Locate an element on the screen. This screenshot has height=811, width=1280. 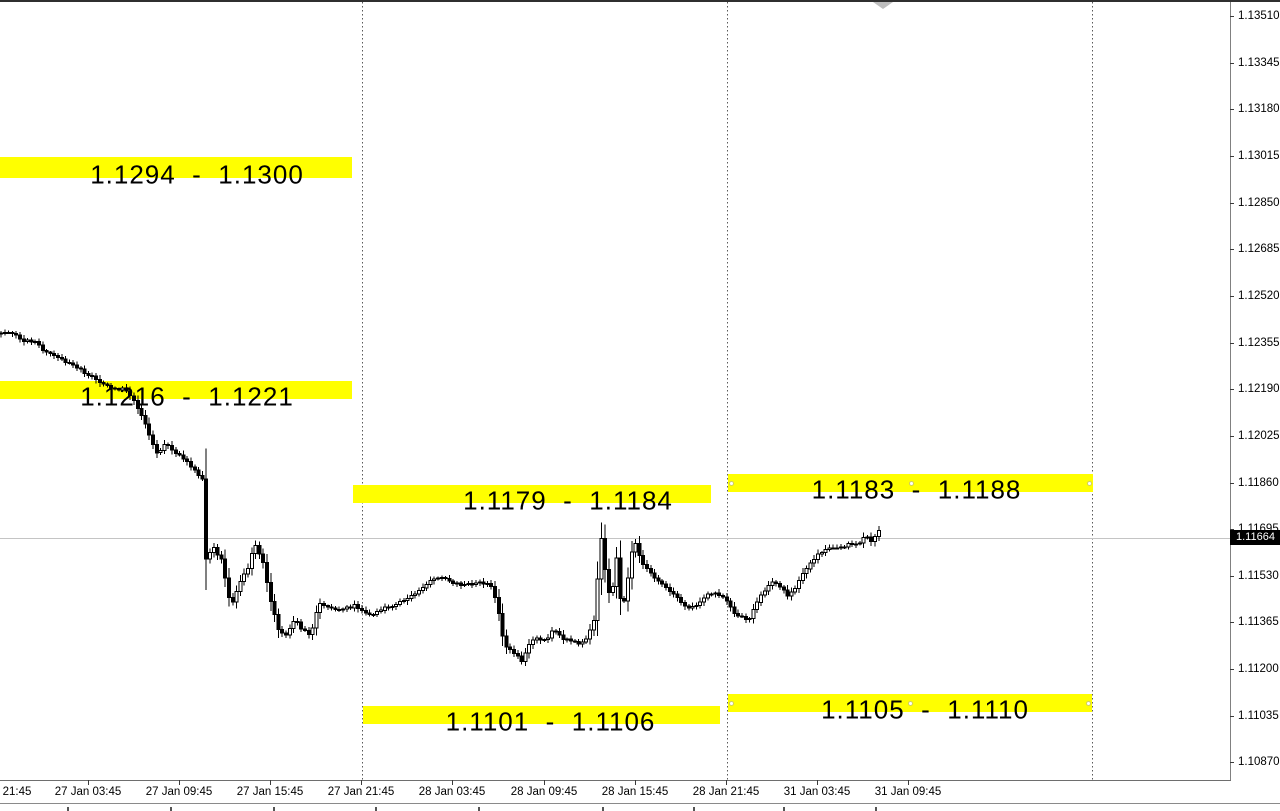
supply-demand-zone: 1.1101 - 1.1106 is located at coordinates (541, 720).